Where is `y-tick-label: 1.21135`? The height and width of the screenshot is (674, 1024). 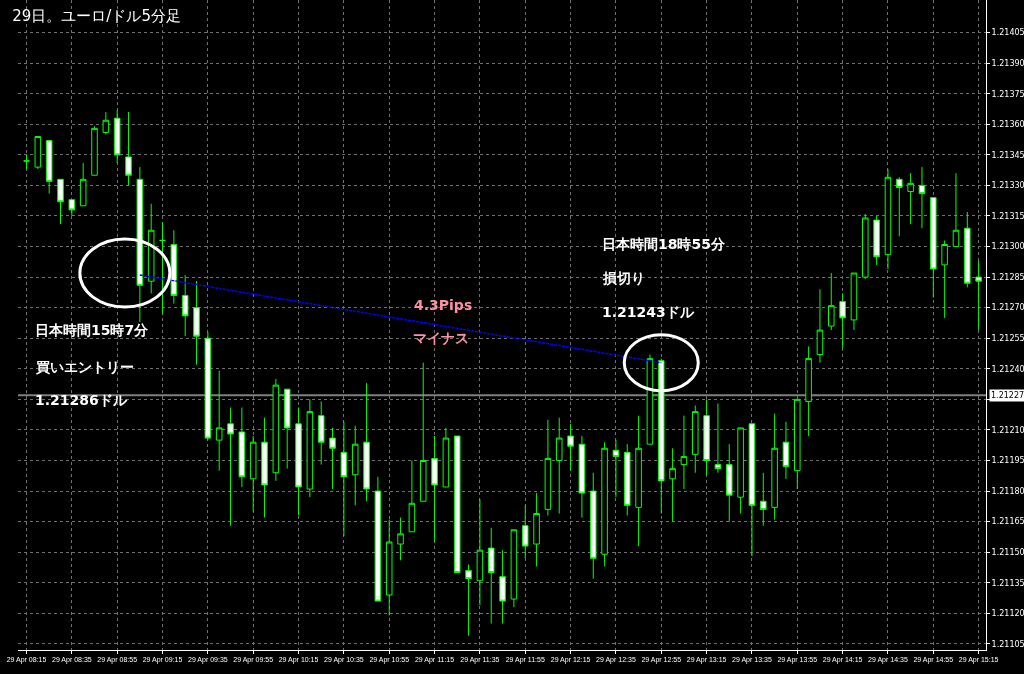 y-tick-label: 1.21135 is located at coordinates (1007, 583).